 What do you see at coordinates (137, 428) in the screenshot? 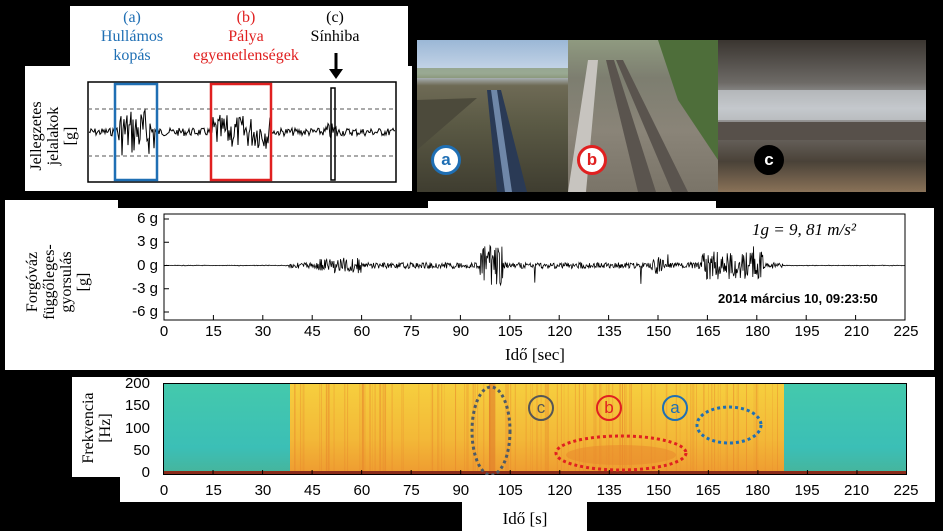
I see `y-tick-label: 100` at bounding box center [137, 428].